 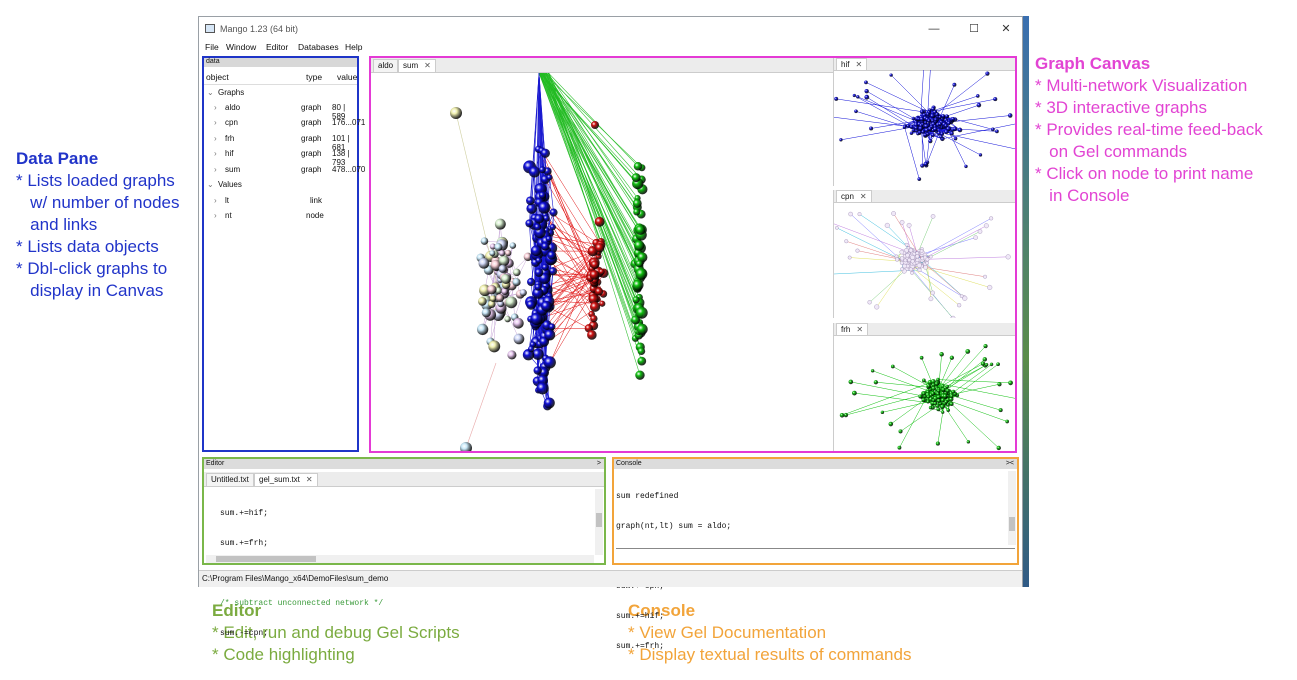 I want to click on hif-network-view, so click(x=925, y=128).